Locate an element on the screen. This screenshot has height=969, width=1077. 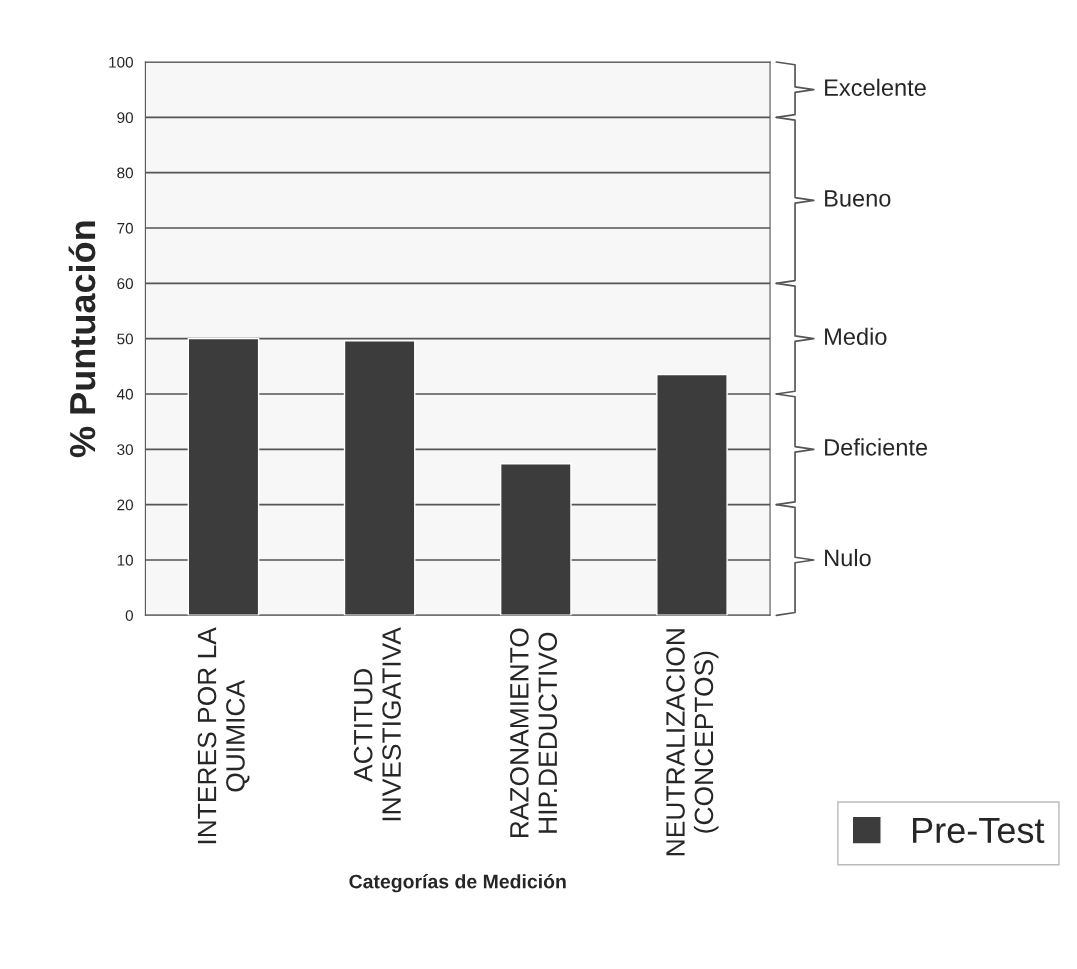
y-tick-label: 10 is located at coordinates (125, 560).